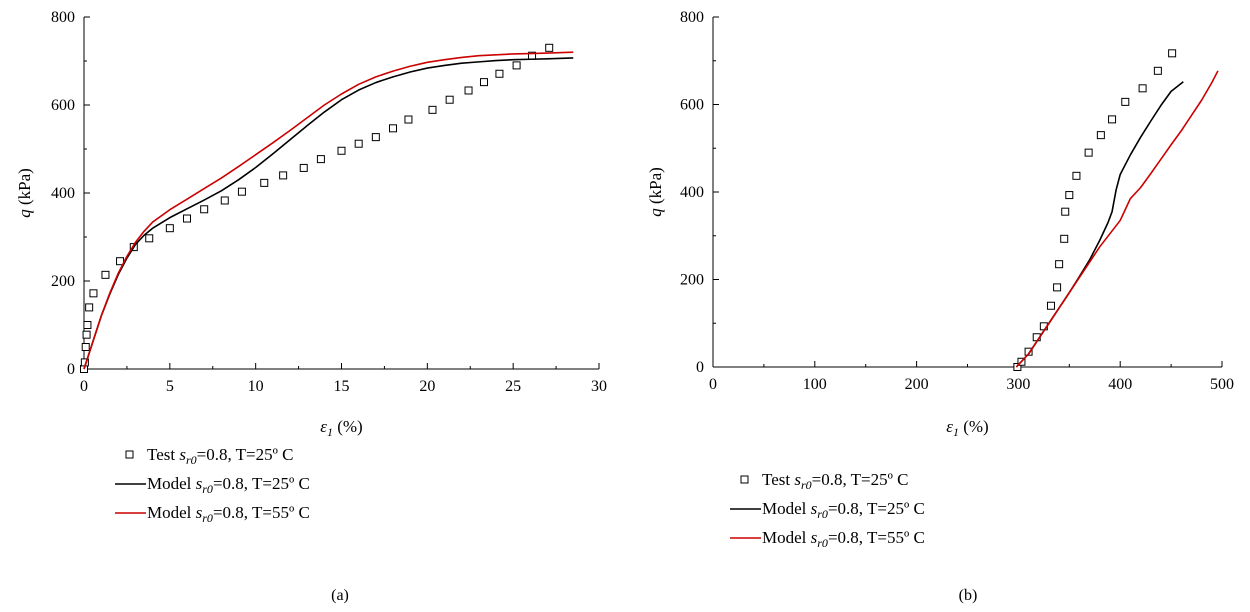  I want to click on x-tick-label: 5, so click(170, 386).